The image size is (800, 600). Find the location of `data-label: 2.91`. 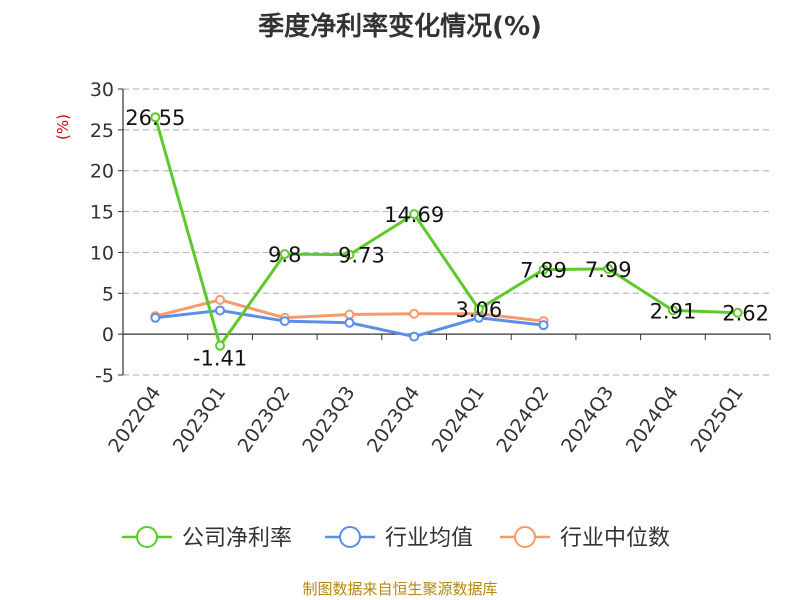

data-label: 2.91 is located at coordinates (673, 311).